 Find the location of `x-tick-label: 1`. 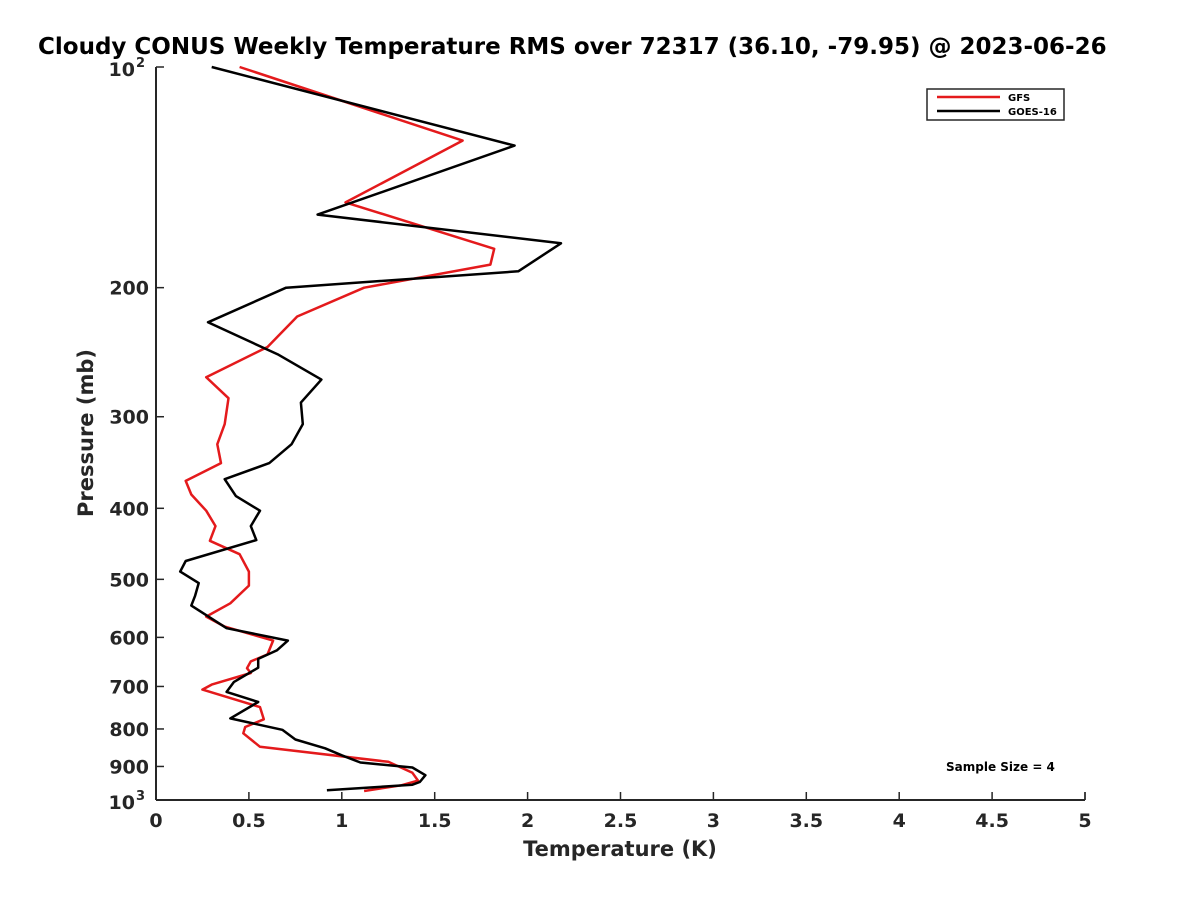

x-tick-label: 1 is located at coordinates (341, 821).